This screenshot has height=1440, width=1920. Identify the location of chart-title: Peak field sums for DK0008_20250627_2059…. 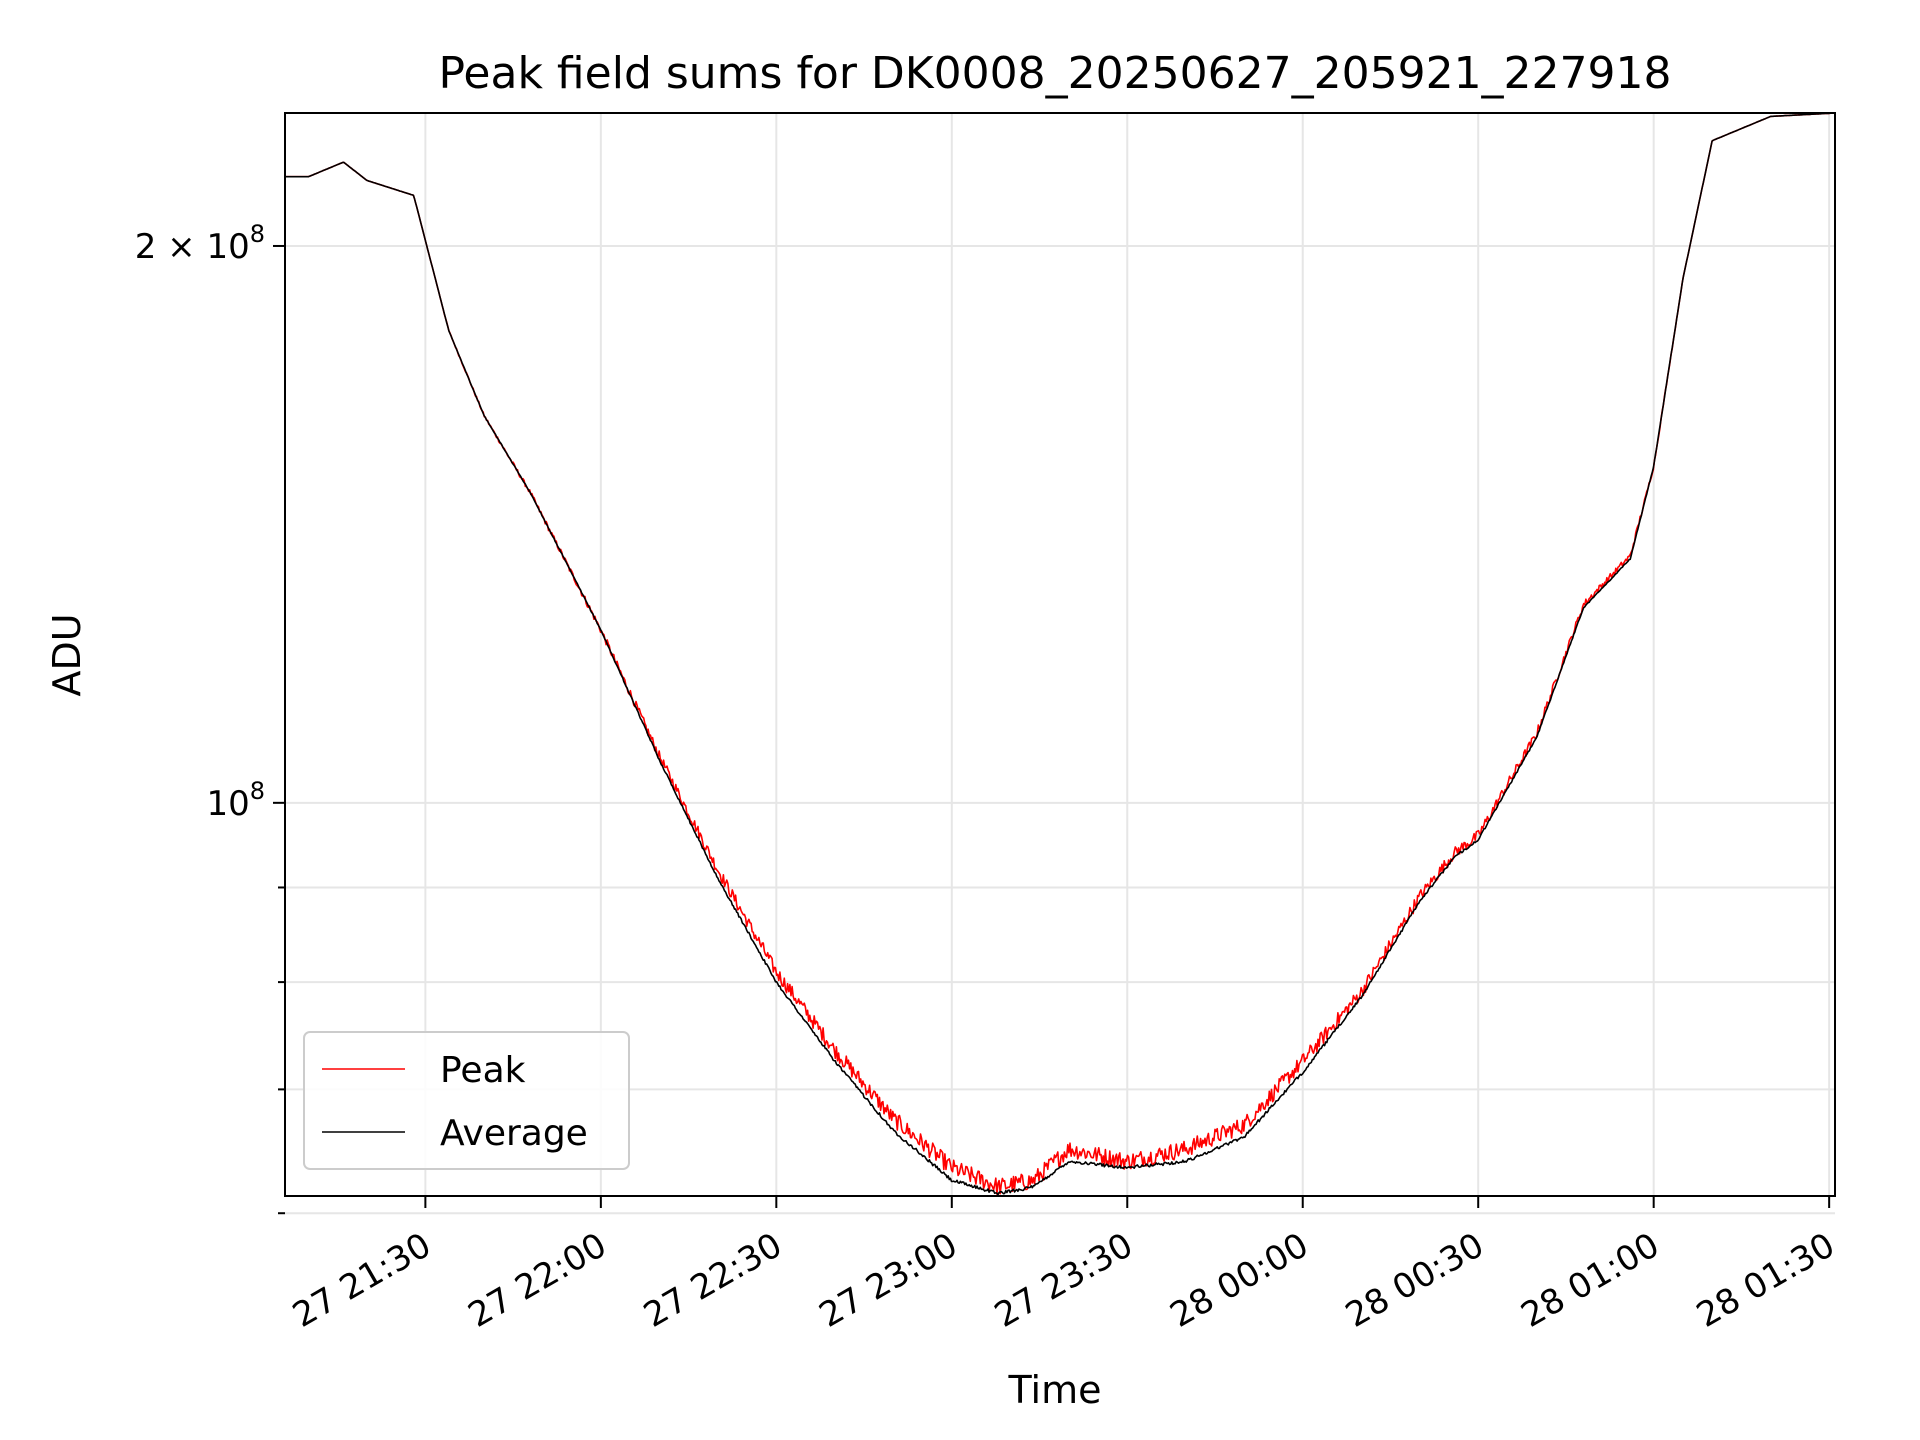
(1054, 73).